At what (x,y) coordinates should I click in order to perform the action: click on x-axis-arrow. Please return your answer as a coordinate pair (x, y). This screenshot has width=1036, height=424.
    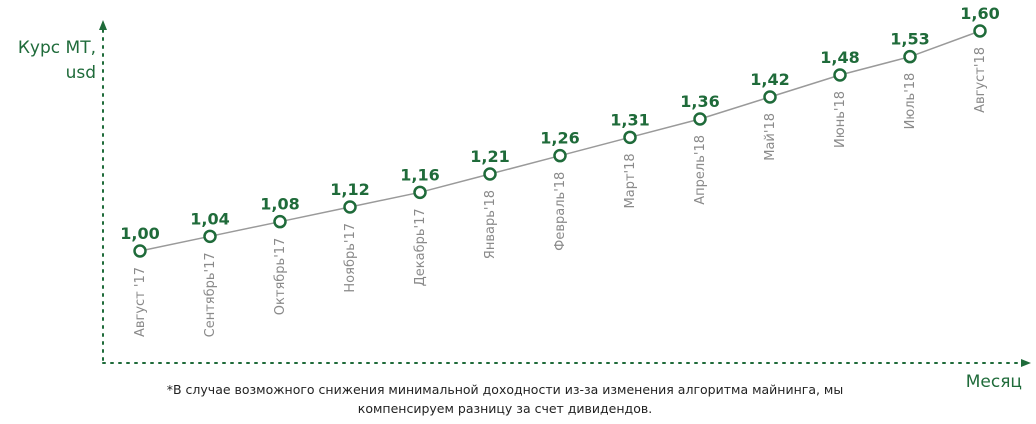
    Looking at the image, I should click on (1026, 363).